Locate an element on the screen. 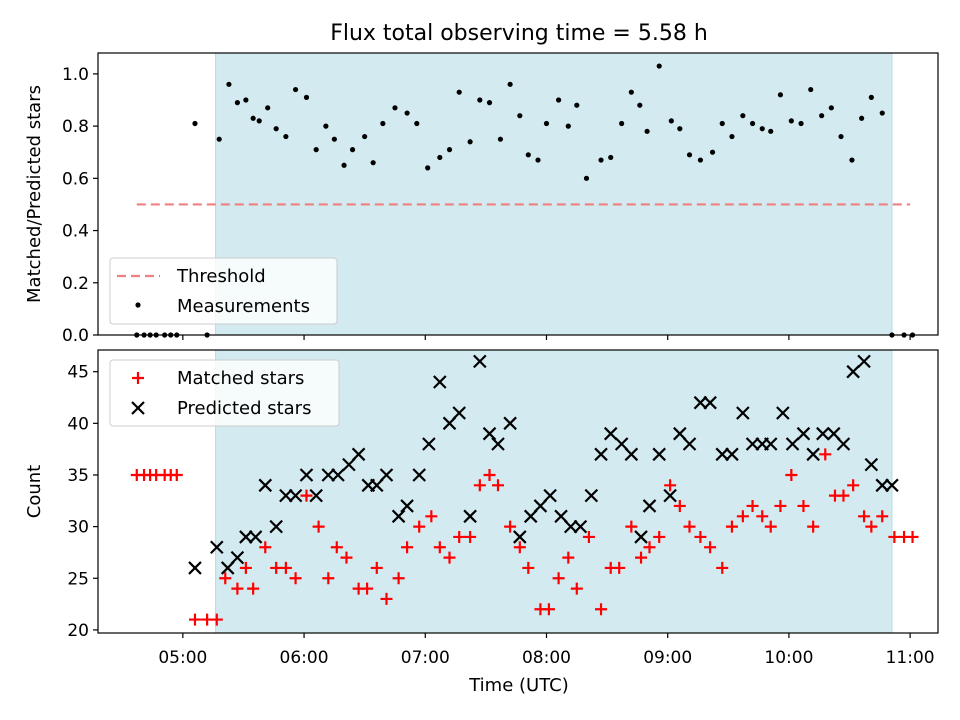 The height and width of the screenshot is (720, 960). y-tick-label: 0.8 is located at coordinates (75, 127).